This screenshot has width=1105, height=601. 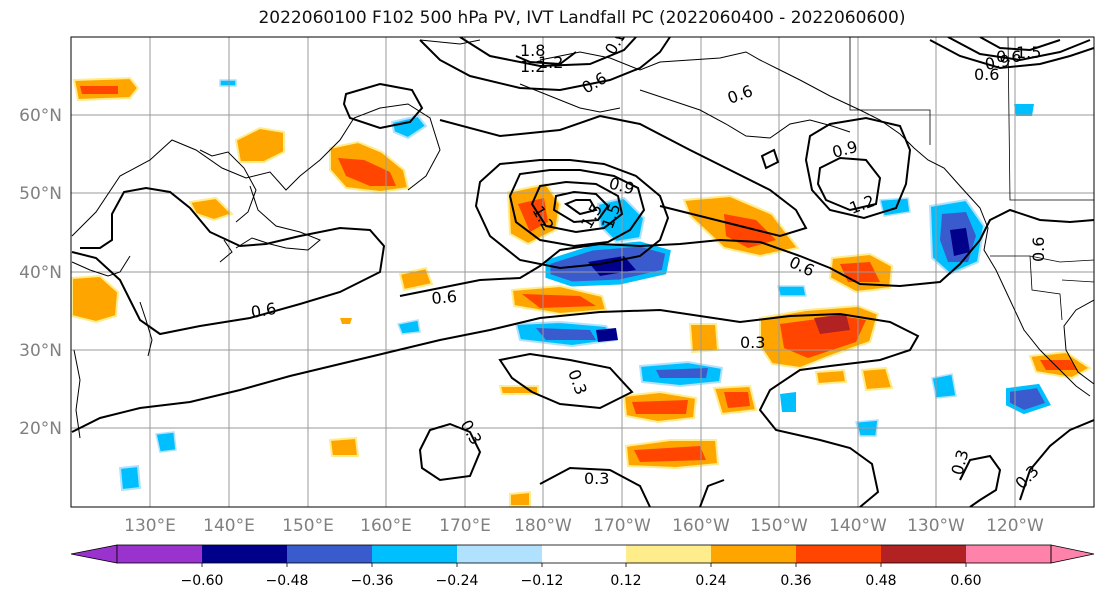 I want to click on colorbar-tick-label: 0.48, so click(x=880, y=581).